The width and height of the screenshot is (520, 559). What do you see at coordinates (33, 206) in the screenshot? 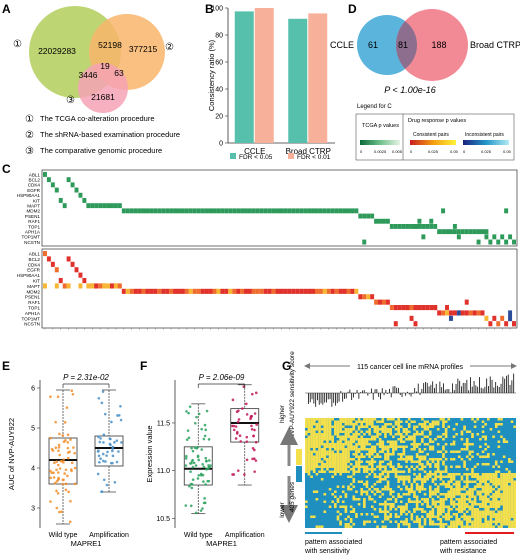
I see `gene-label-top: MAPT` at bounding box center [33, 206].